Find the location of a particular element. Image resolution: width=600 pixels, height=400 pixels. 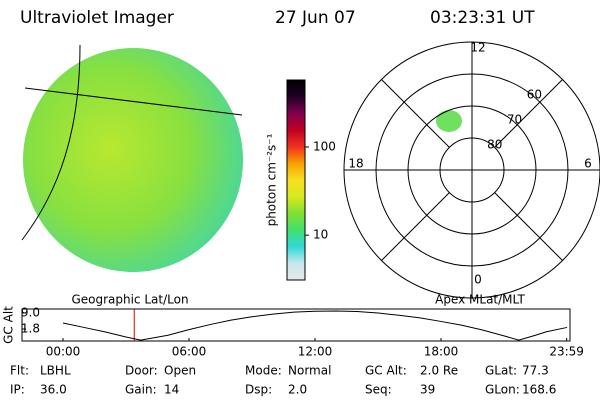

info-label: GC Alt: is located at coordinates (386, 371).